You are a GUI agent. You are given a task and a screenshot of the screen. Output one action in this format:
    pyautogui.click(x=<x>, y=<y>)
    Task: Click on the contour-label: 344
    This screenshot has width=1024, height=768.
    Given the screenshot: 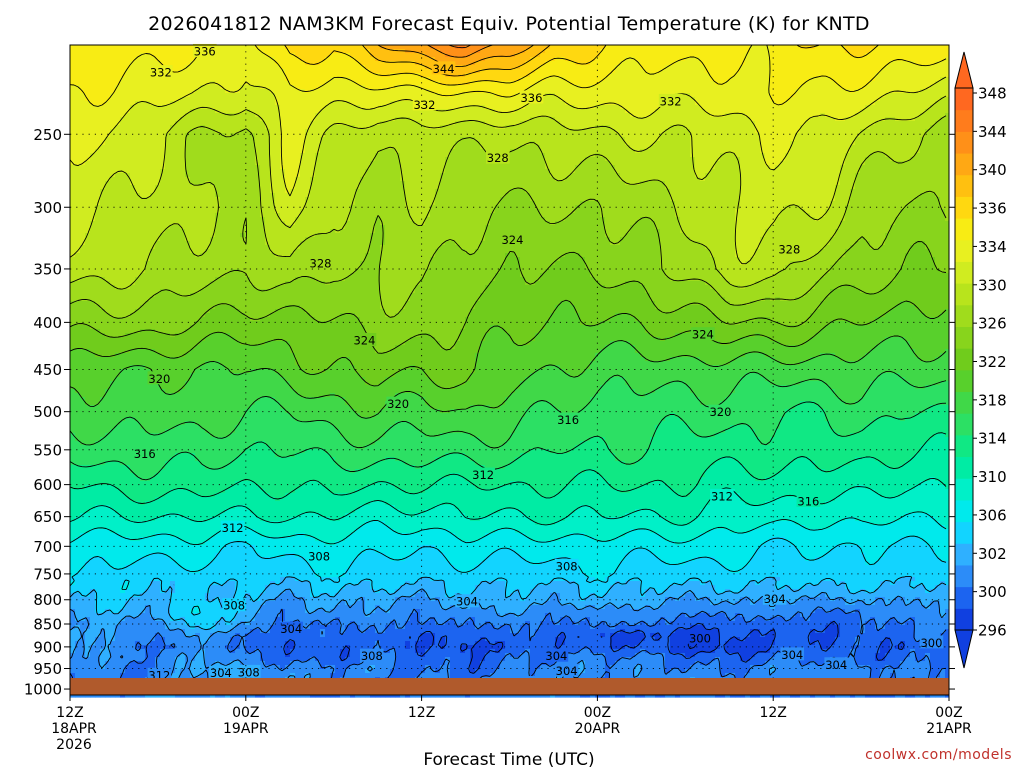 What is the action you would take?
    pyautogui.click(x=444, y=69)
    